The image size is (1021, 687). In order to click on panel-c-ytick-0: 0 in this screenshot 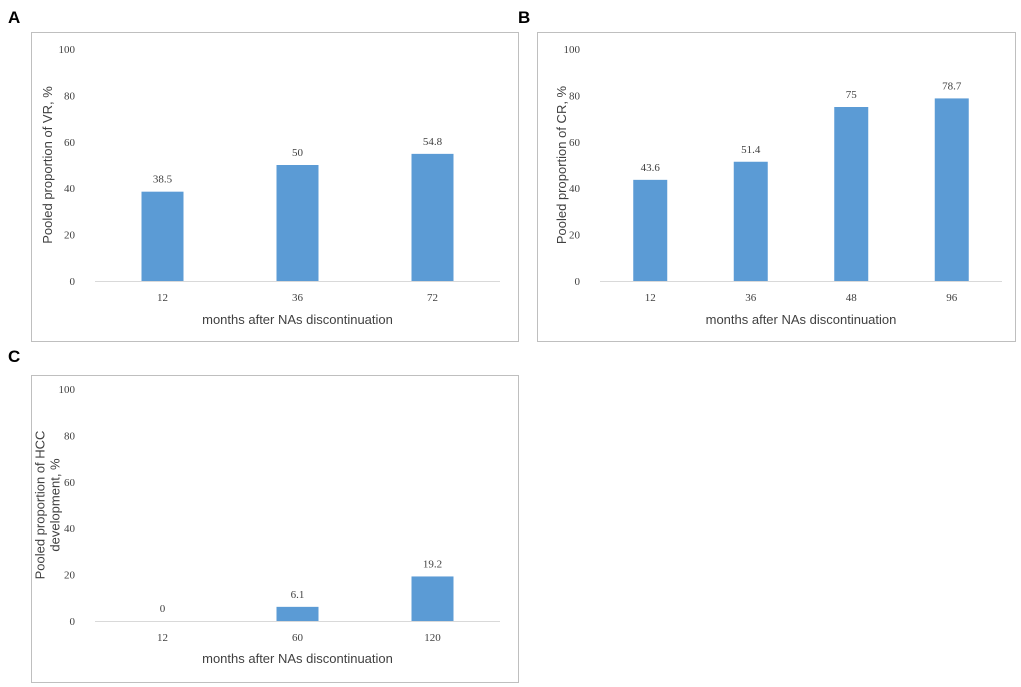, I will do `click(73, 622)`.